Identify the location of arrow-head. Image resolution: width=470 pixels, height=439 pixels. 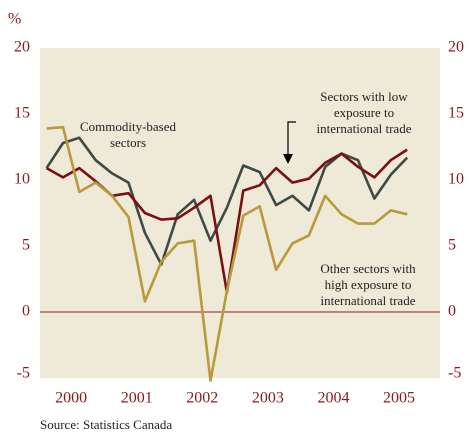
(288, 159).